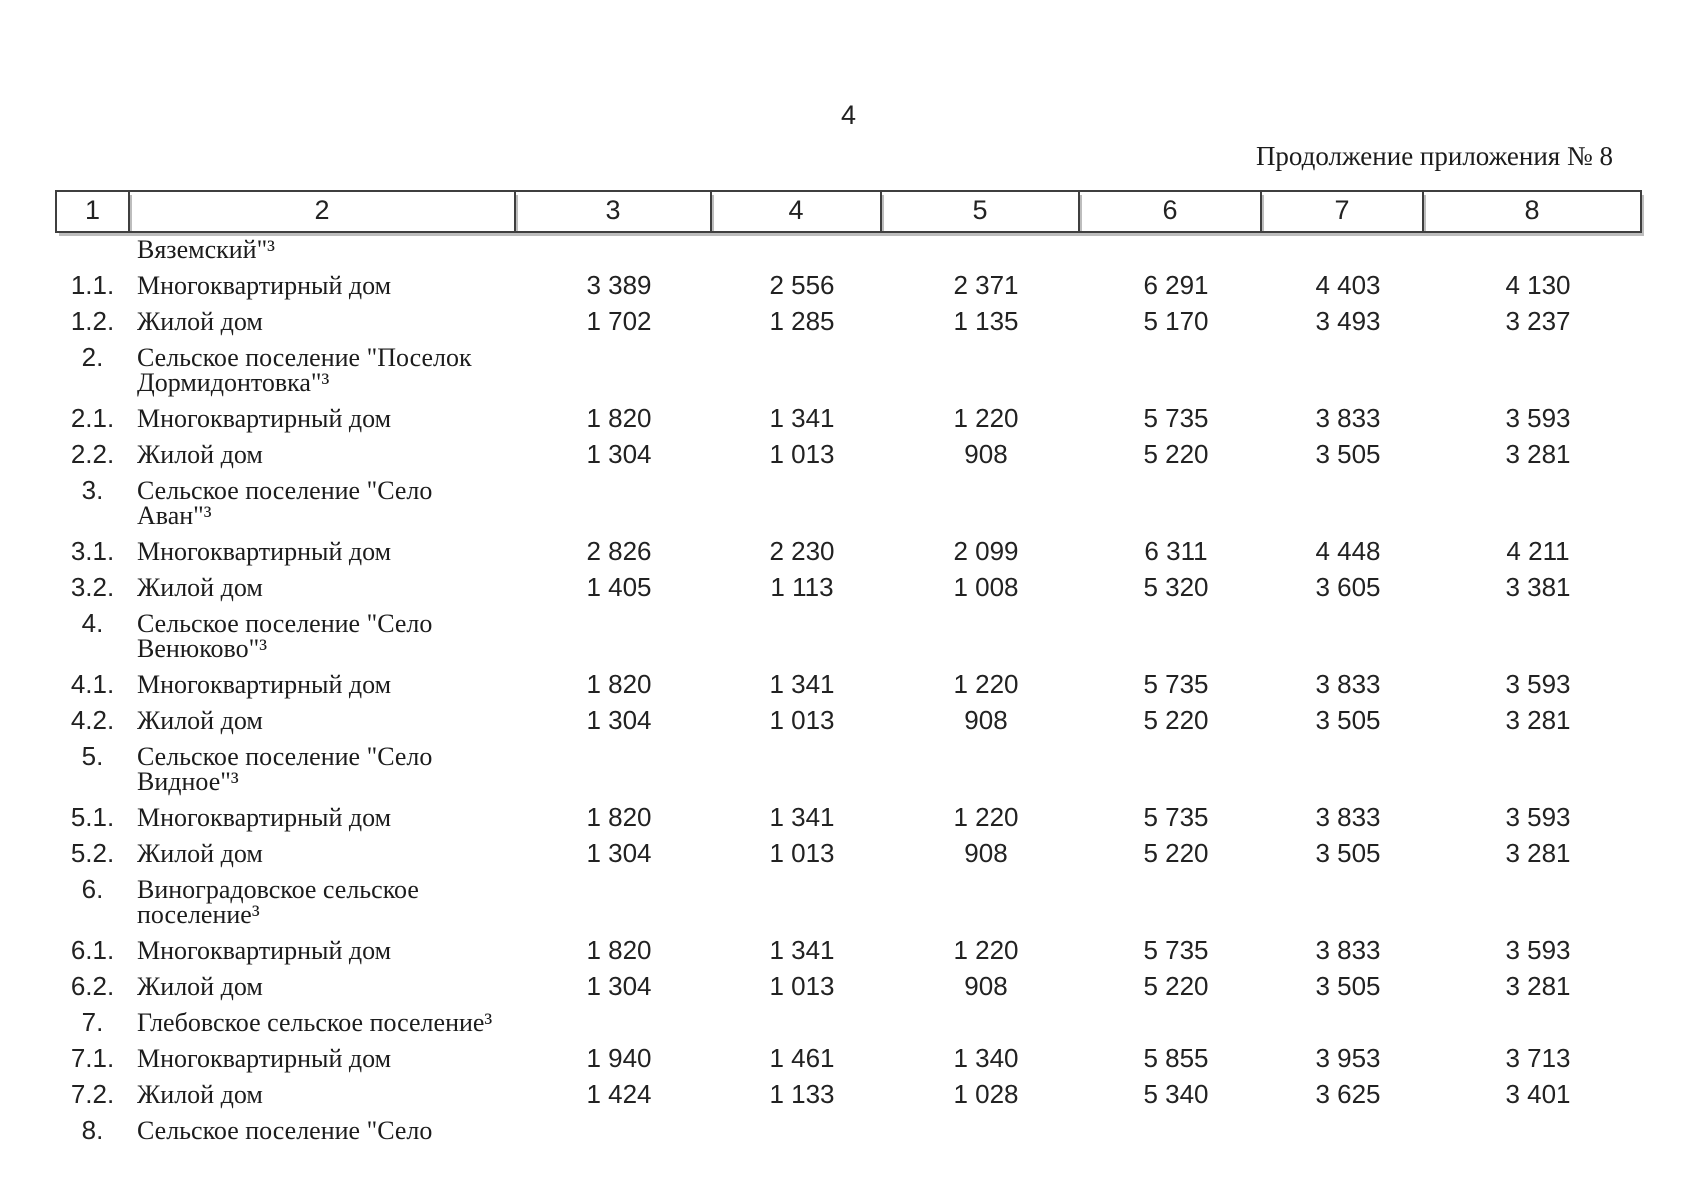  Describe the element at coordinates (848, 250) in the screenshot. I see `table-row: Вяземский"³` at that location.